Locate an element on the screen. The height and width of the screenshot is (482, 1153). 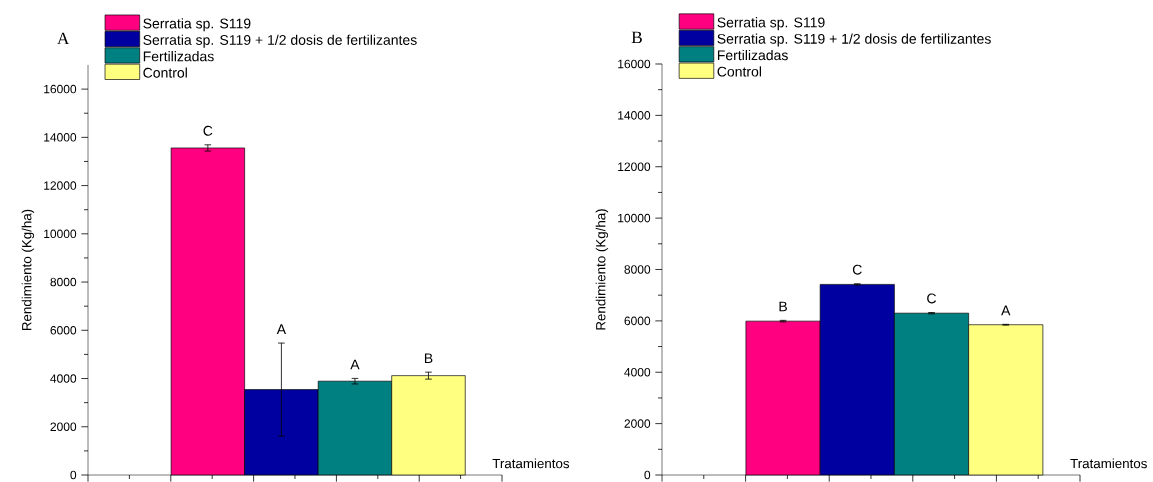
chart-title: B is located at coordinates (636, 37).